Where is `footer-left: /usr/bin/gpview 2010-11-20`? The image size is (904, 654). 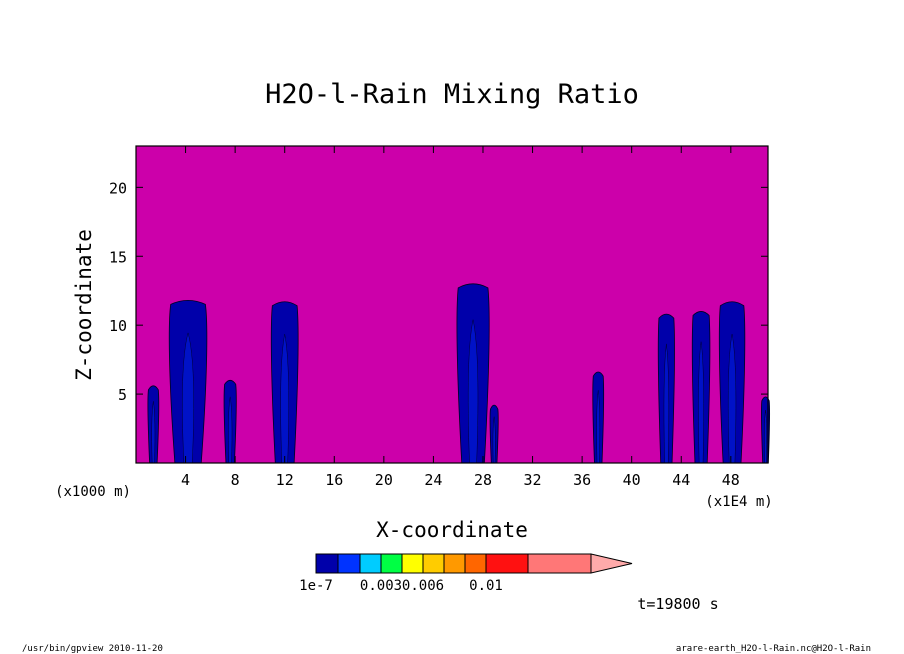 footer-left: /usr/bin/gpview 2010-11-20 is located at coordinates (92, 649).